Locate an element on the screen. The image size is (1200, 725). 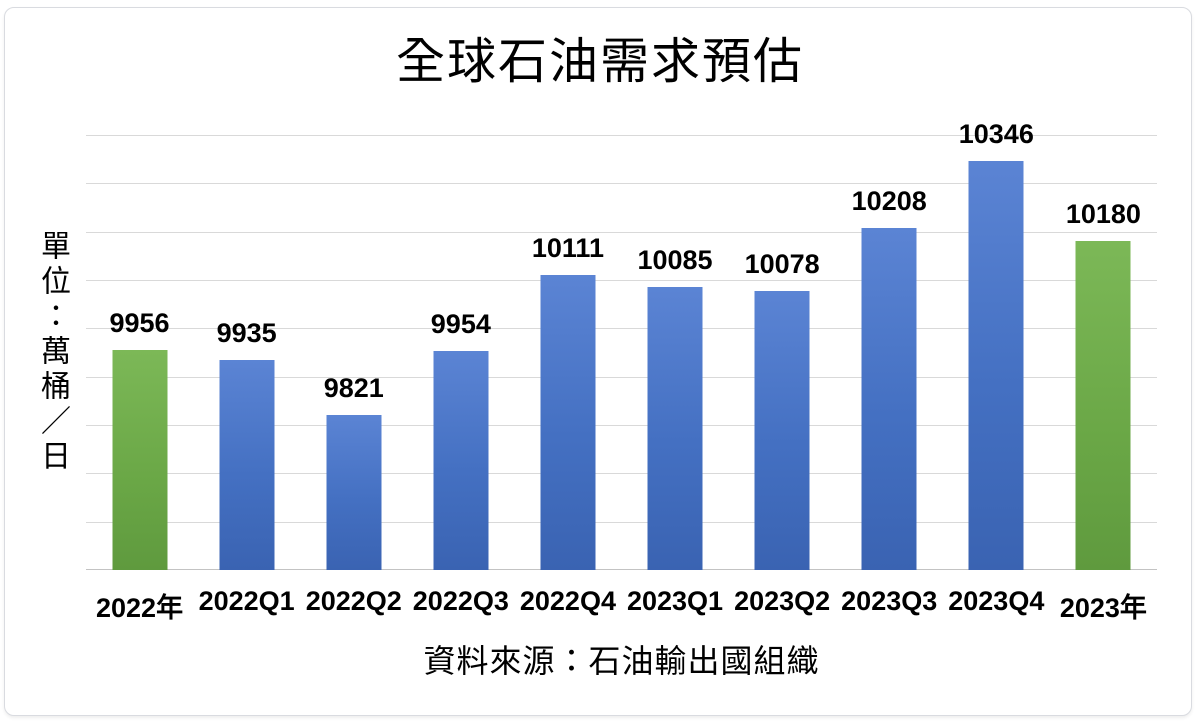
bar-value-label: 9935 is located at coordinates (246, 332).